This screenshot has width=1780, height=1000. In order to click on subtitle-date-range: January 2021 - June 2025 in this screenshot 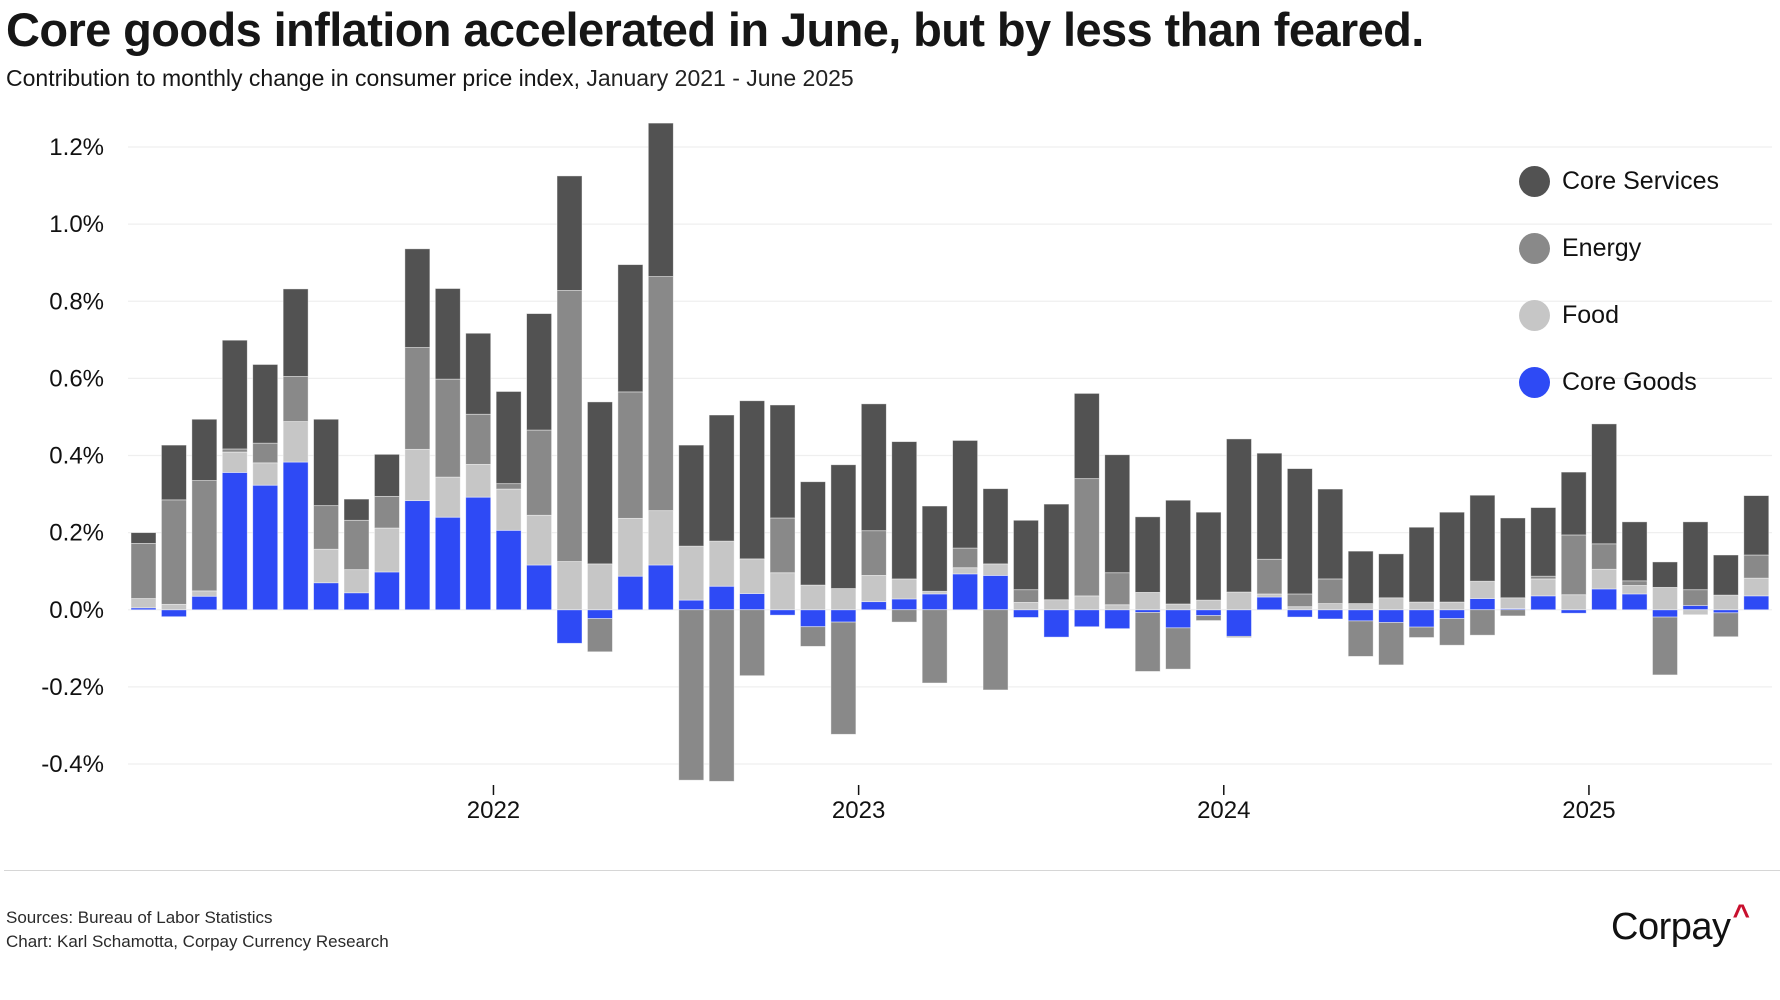, I will do `click(717, 78)`.